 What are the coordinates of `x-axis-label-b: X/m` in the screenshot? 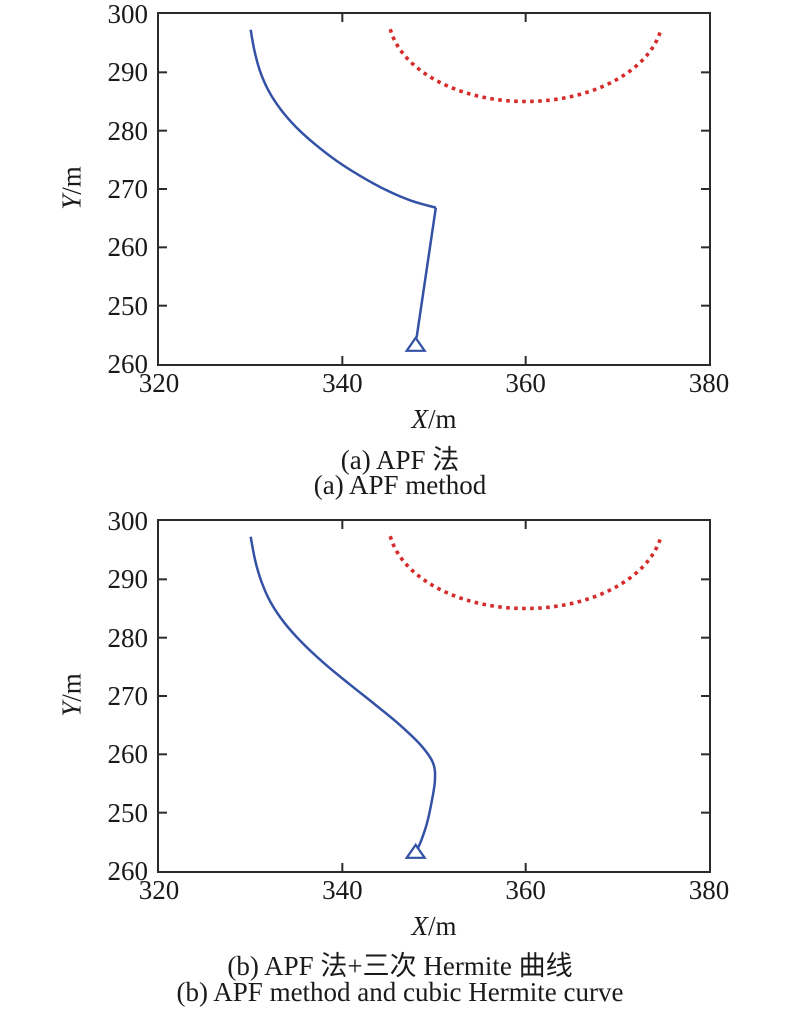 It's located at (434, 926).